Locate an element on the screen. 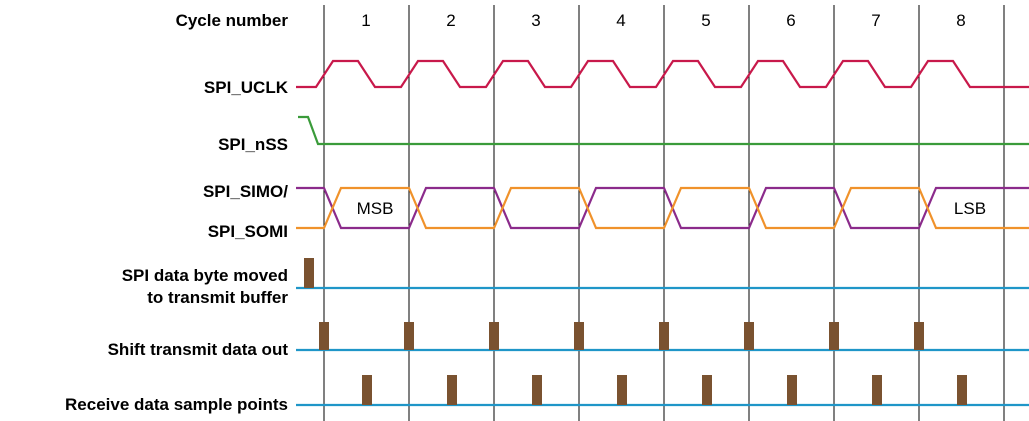  cycle-number-label: Cycle number is located at coordinates (232, 20).